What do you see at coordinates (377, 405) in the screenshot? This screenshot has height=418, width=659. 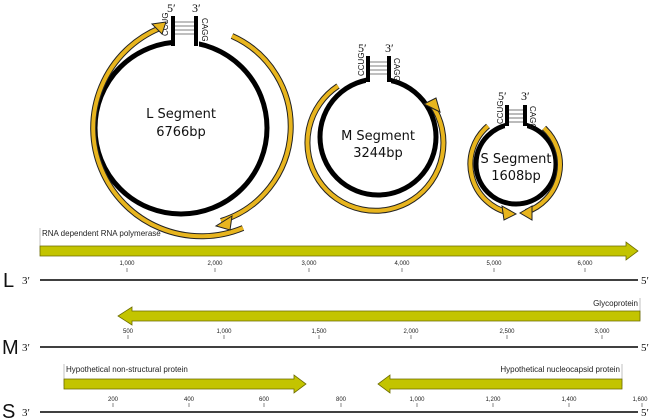 I see `track-s-ticks` at bounding box center [377, 405].